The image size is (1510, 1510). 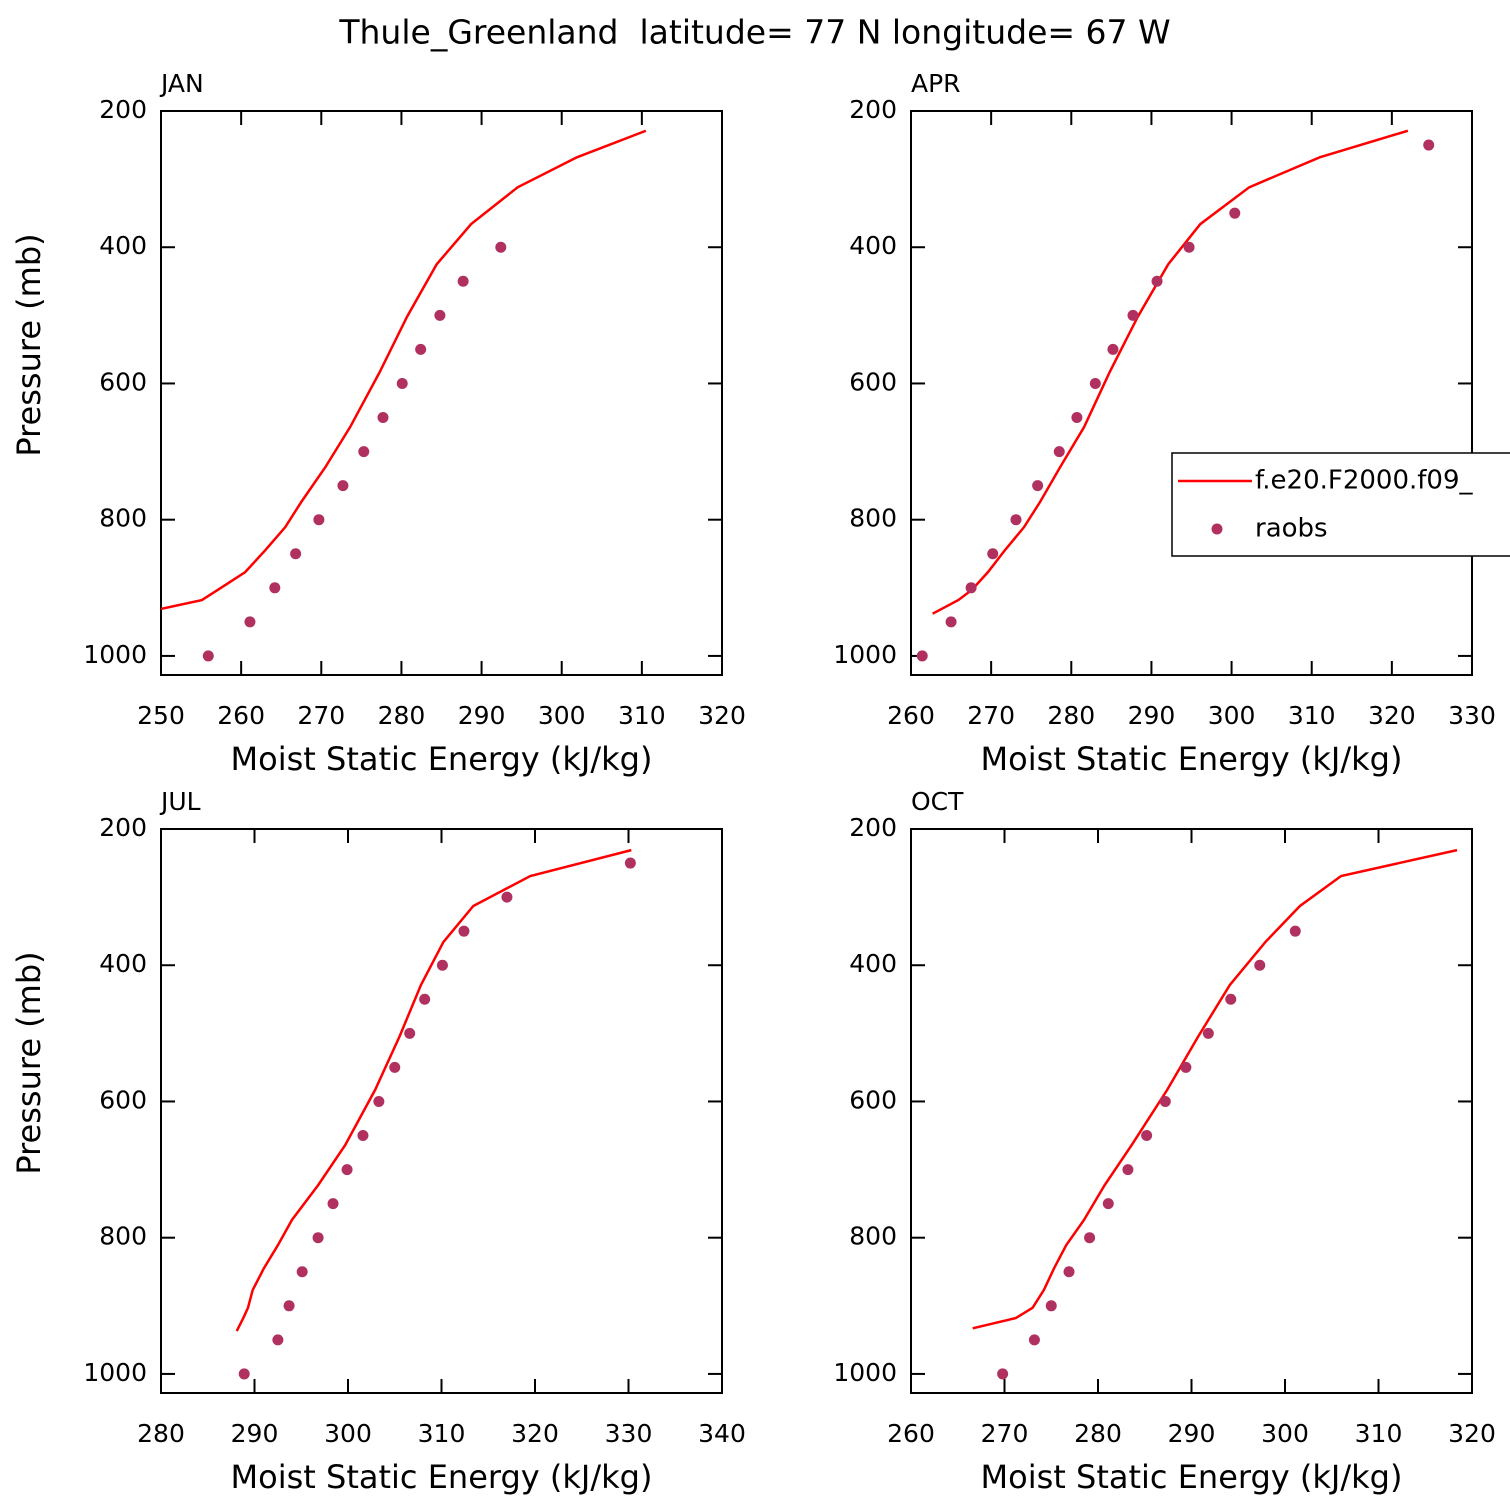 I want to click on x-tick-label: 250, so click(x=161, y=715).